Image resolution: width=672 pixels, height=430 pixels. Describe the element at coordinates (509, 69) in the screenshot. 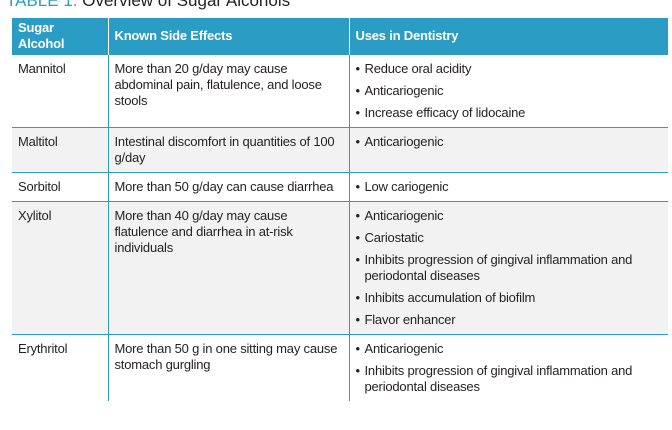

I see `use-item: Reduce oral acidity` at that location.